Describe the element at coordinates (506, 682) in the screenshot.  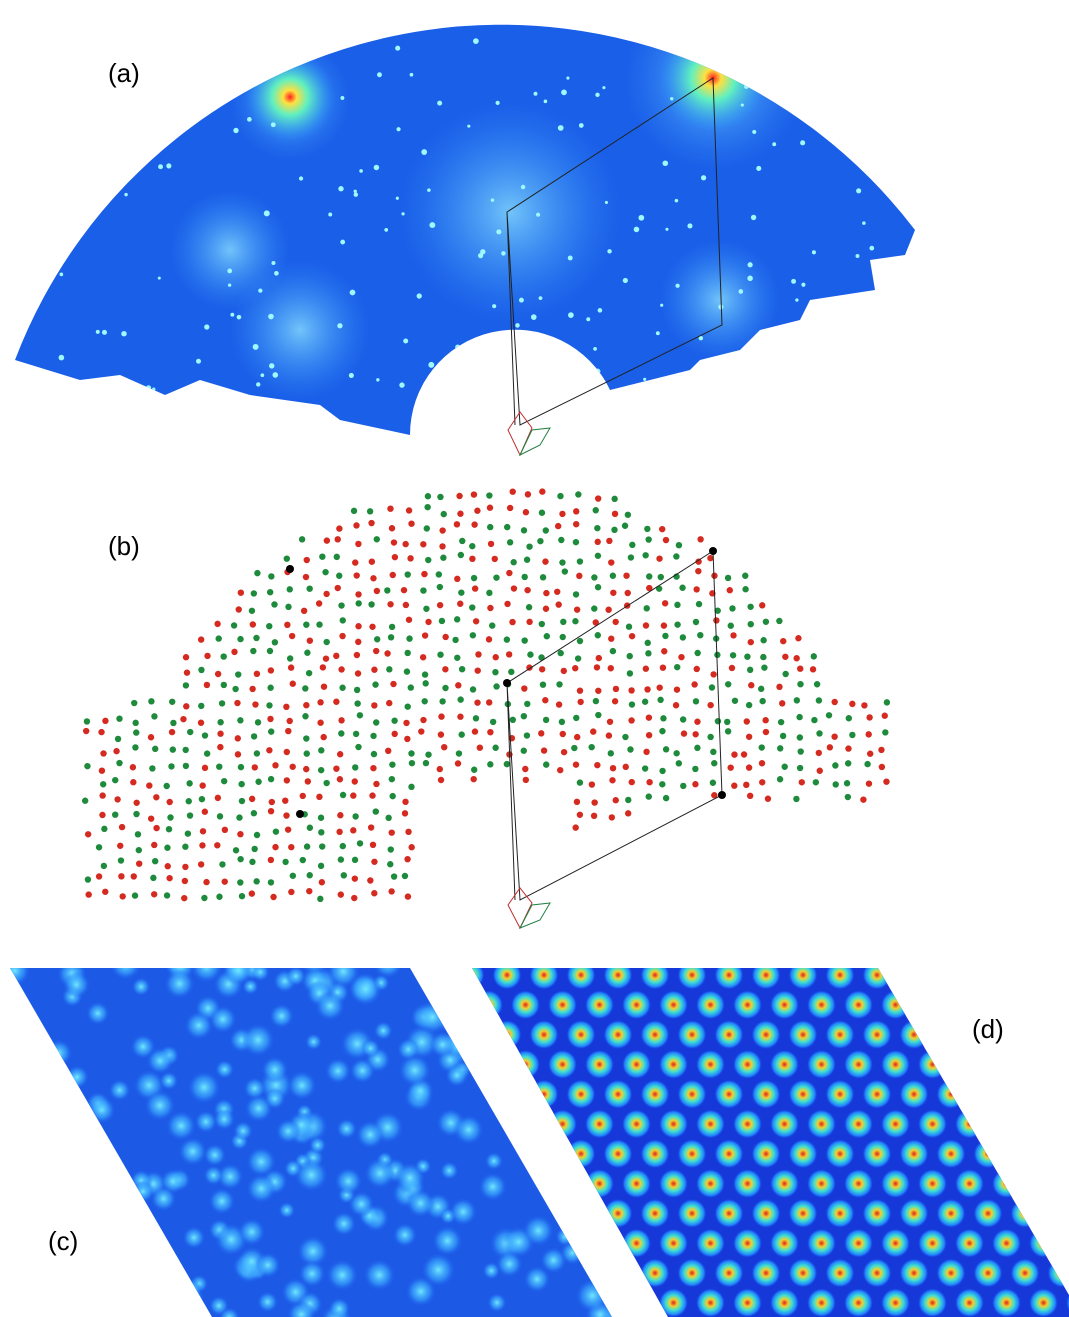
I see `markers` at that location.